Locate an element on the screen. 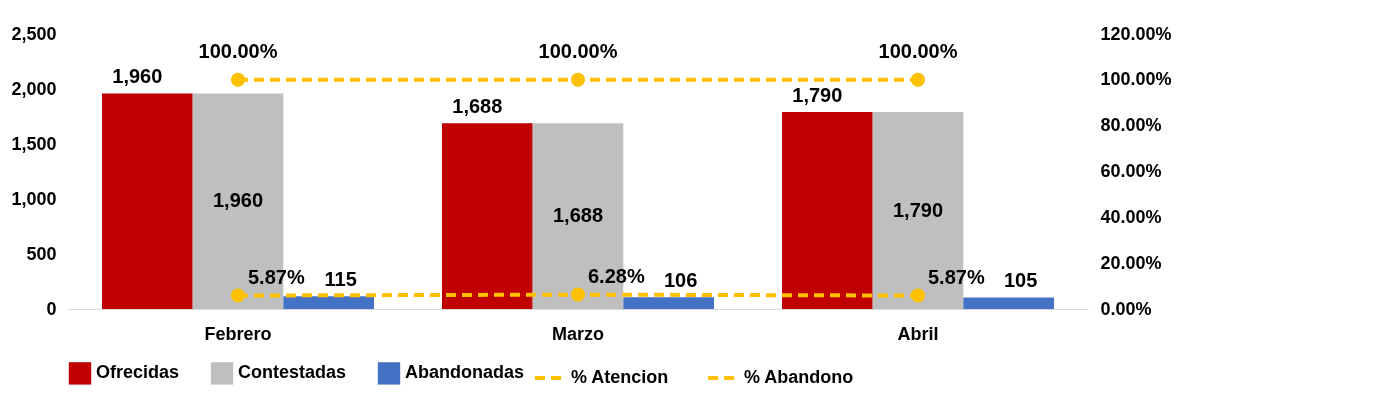 This screenshot has height=412, width=1378. y2-tick-label: 60.00% is located at coordinates (1131, 171).